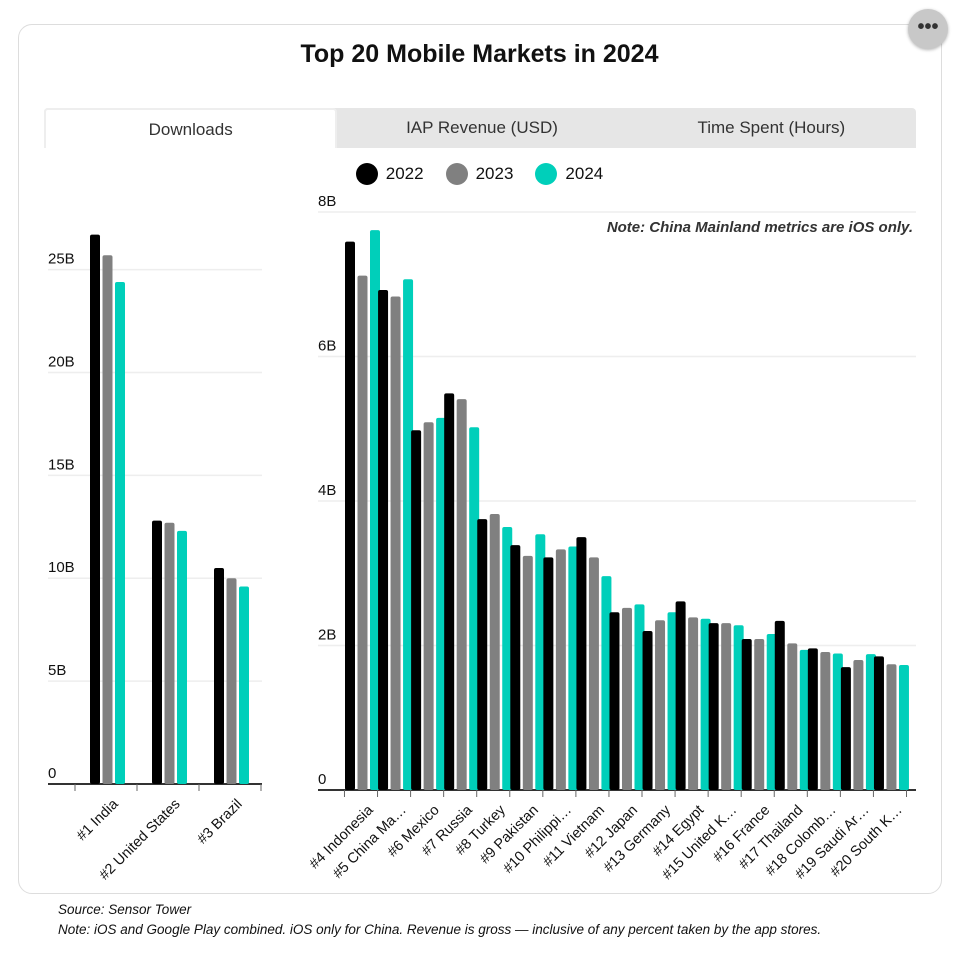  I want to click on footer-source: Source: Sensor Tower, so click(125, 909).